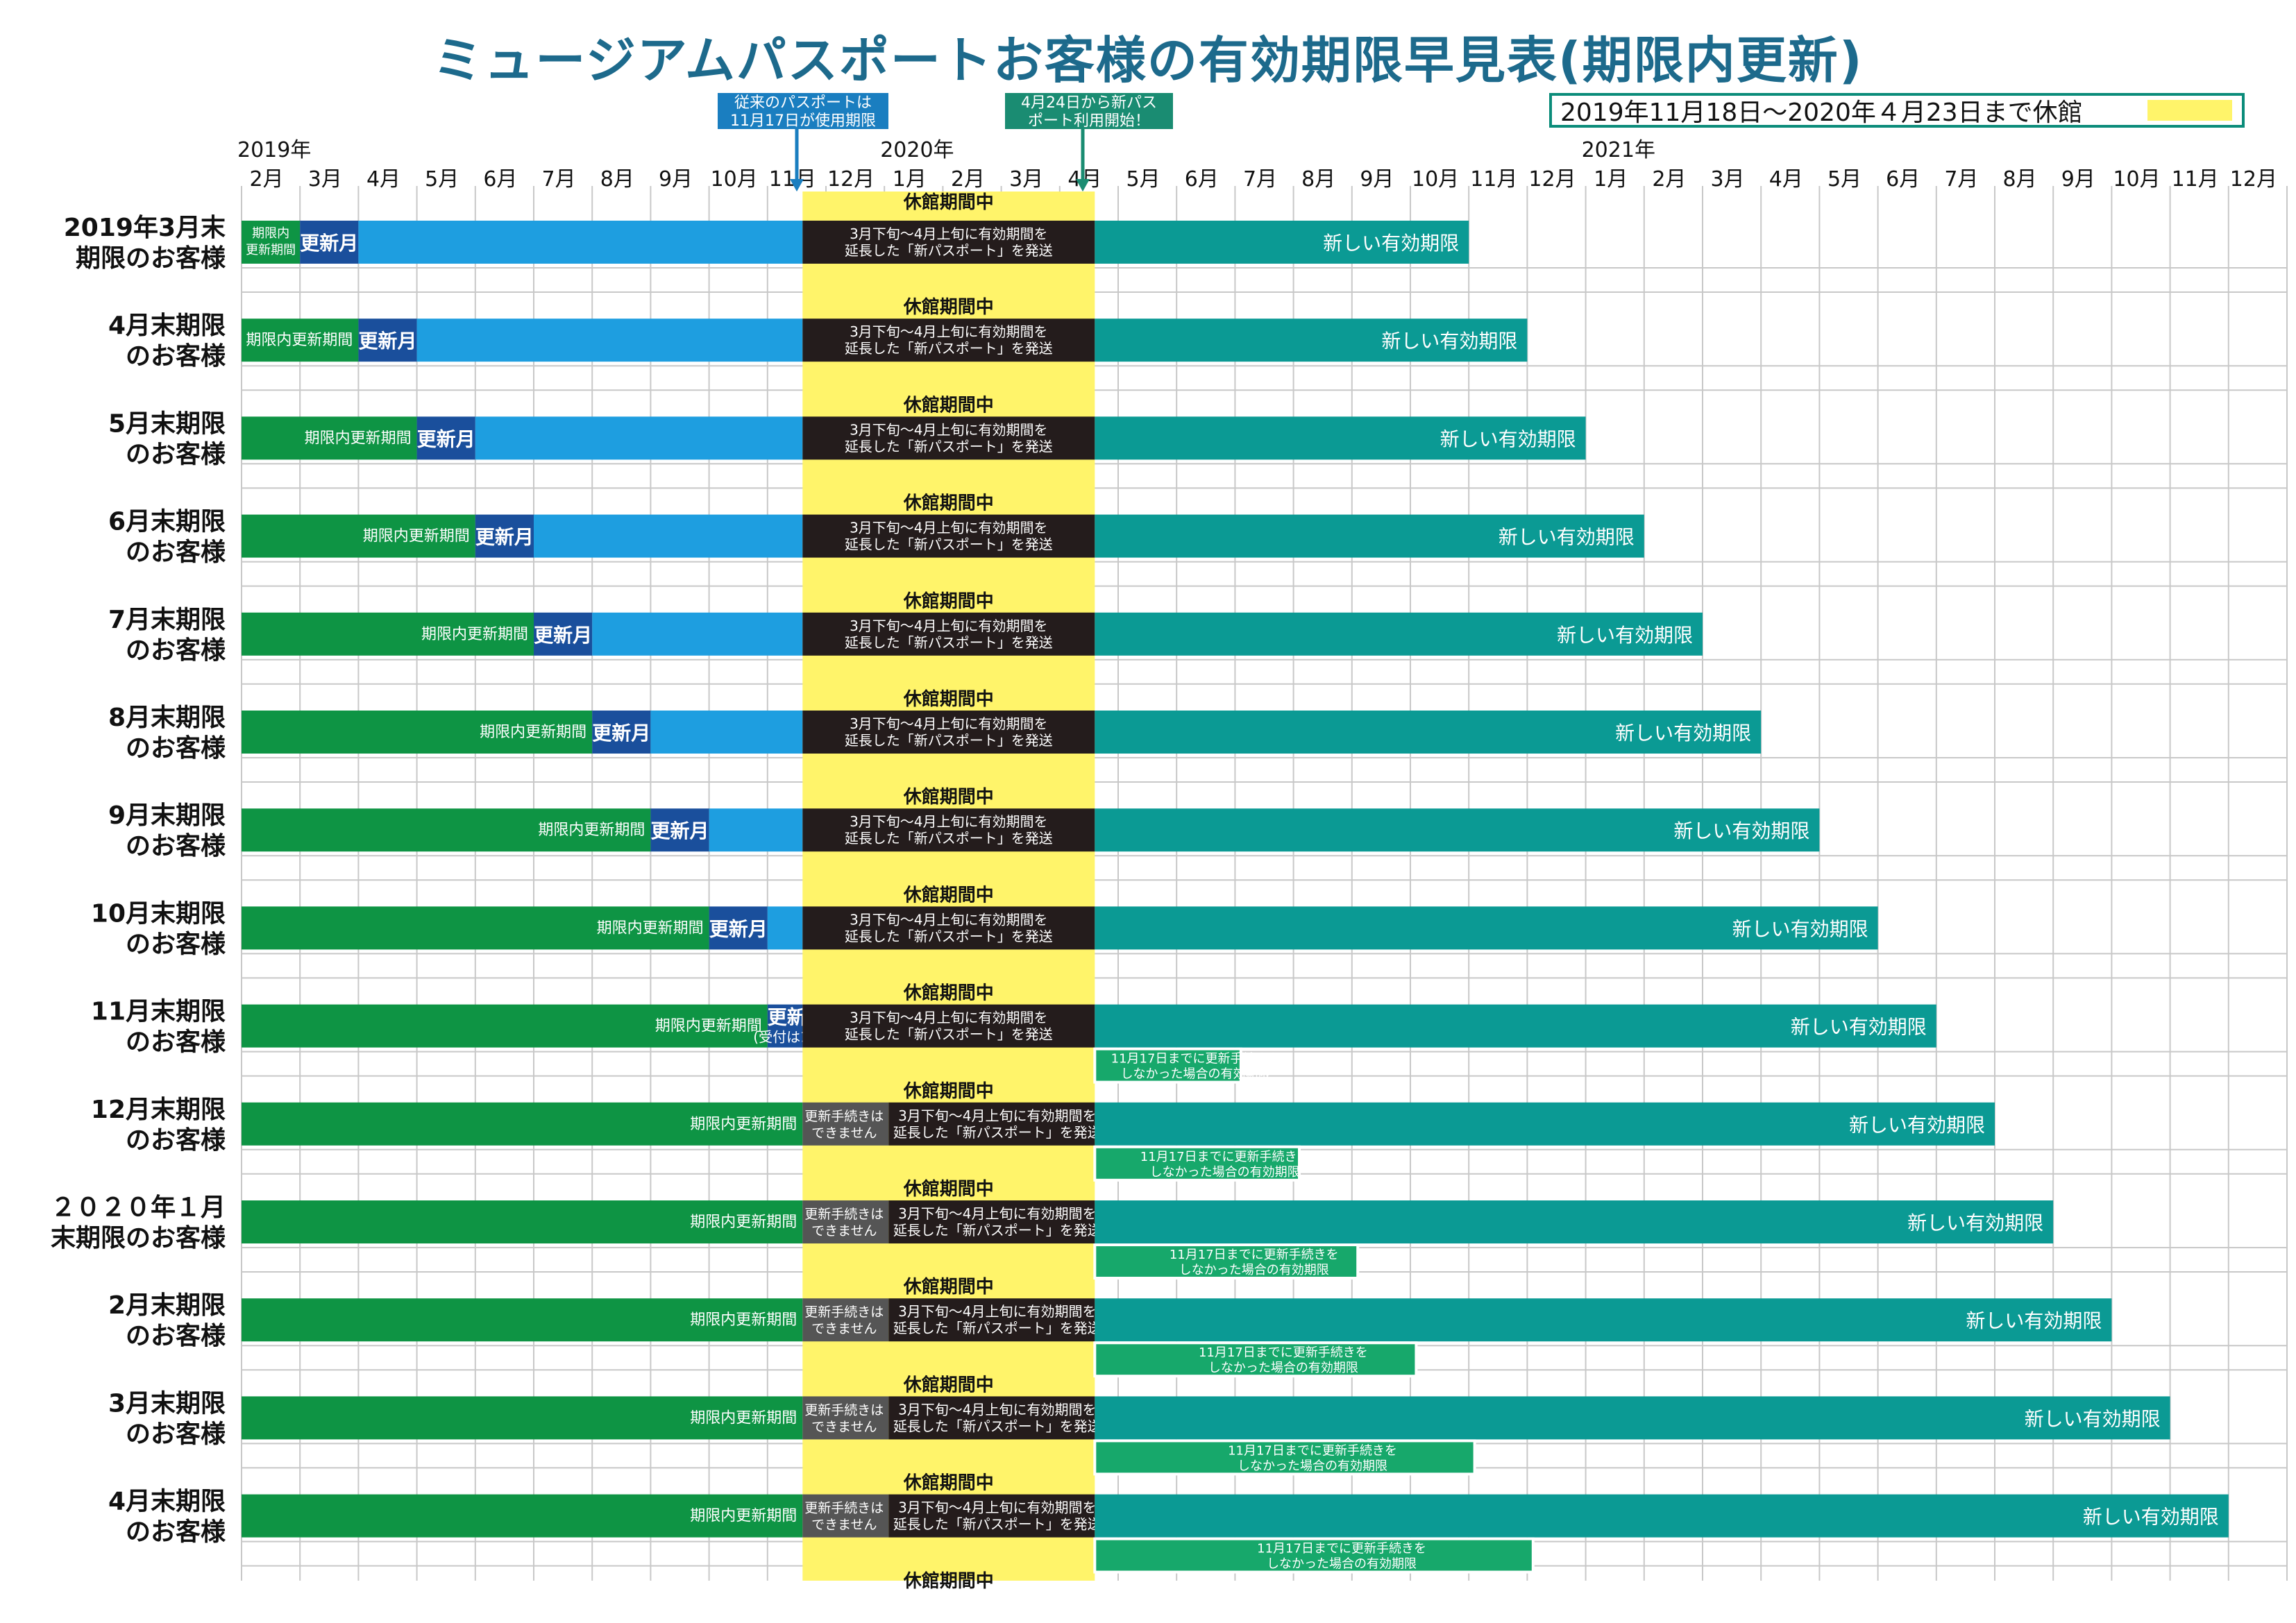  What do you see at coordinates (2190, 110) in the screenshot?
I see `closure-legend-swatch` at bounding box center [2190, 110].